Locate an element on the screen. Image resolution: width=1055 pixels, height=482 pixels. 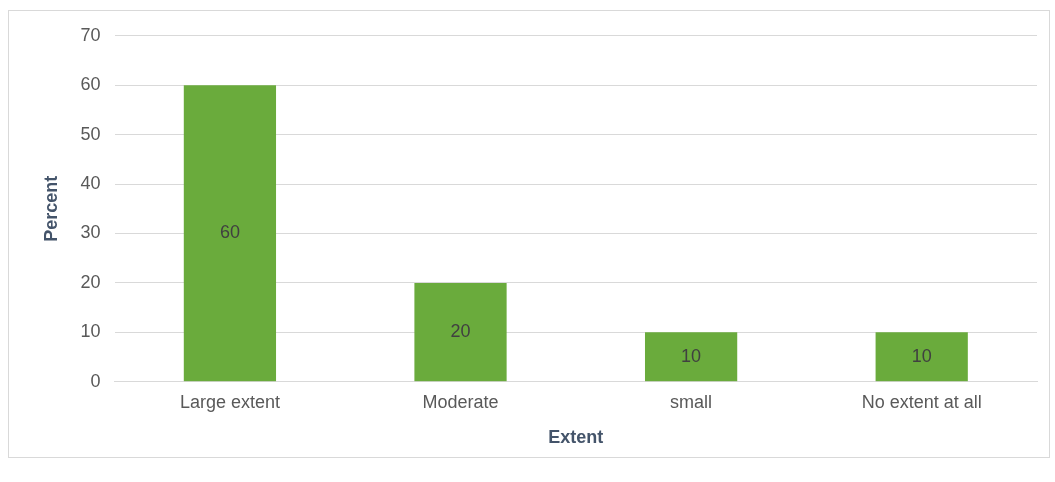
y-tick-label: 70 is located at coordinates (90, 34).